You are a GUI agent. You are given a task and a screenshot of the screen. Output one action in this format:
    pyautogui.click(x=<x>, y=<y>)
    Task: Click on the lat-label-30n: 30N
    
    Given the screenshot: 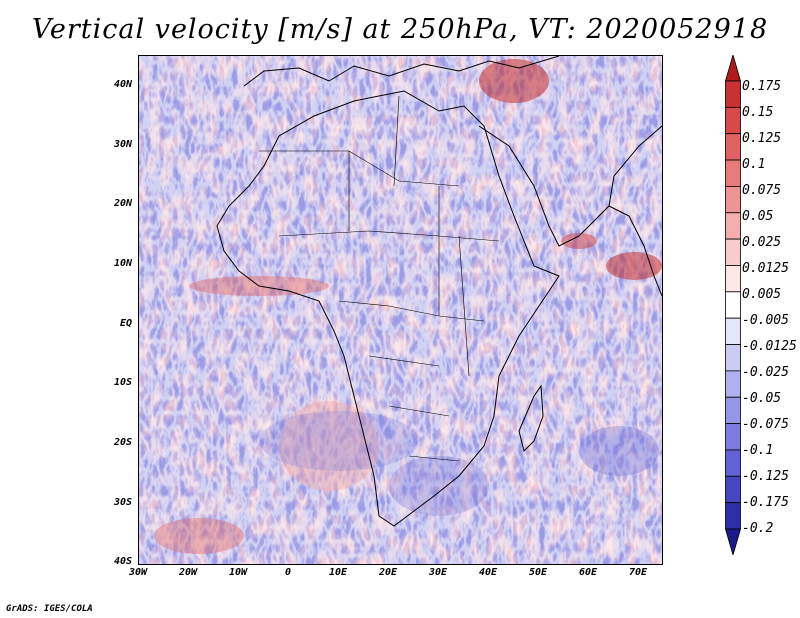 What is the action you would take?
    pyautogui.click(x=122, y=144)
    